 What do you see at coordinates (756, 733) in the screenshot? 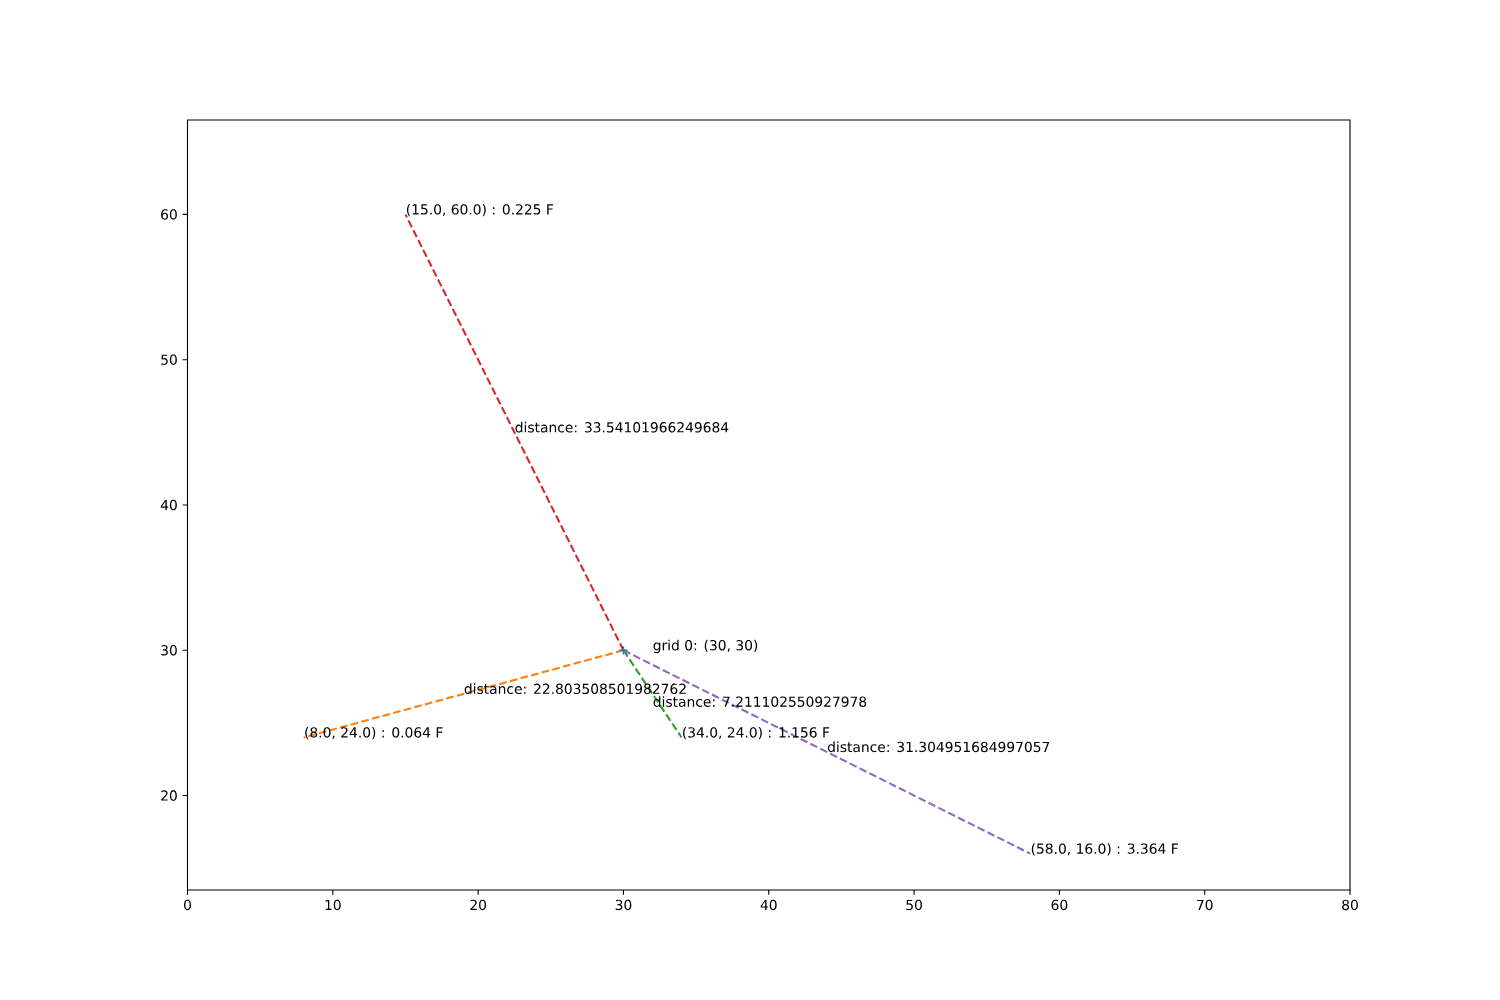
I see `annotation: (34.0, 24.0) : 1.156 F` at bounding box center [756, 733].